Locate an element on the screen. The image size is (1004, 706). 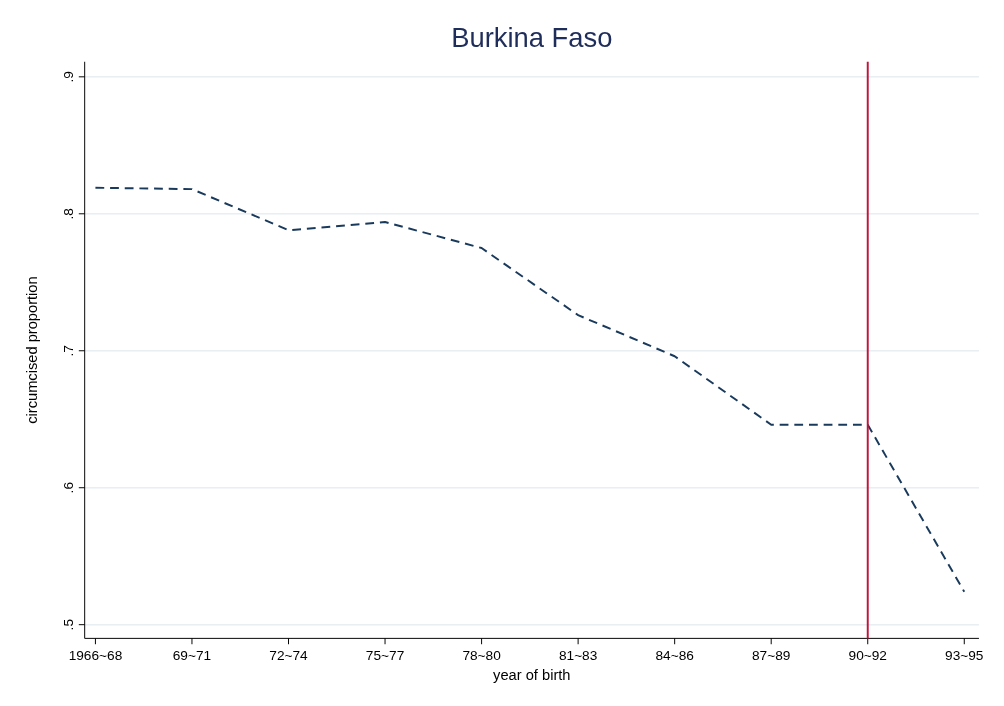
x-tick-label: 1966~68 is located at coordinates (95, 655).